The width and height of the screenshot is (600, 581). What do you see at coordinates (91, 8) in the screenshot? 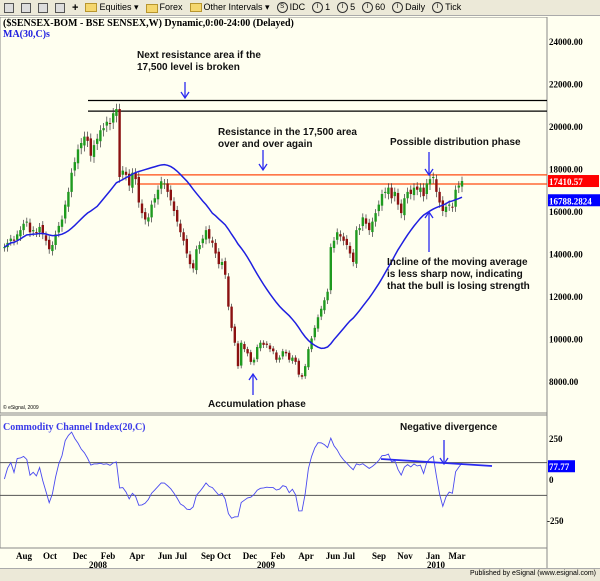
I see `folder-icon` at bounding box center [91, 8].